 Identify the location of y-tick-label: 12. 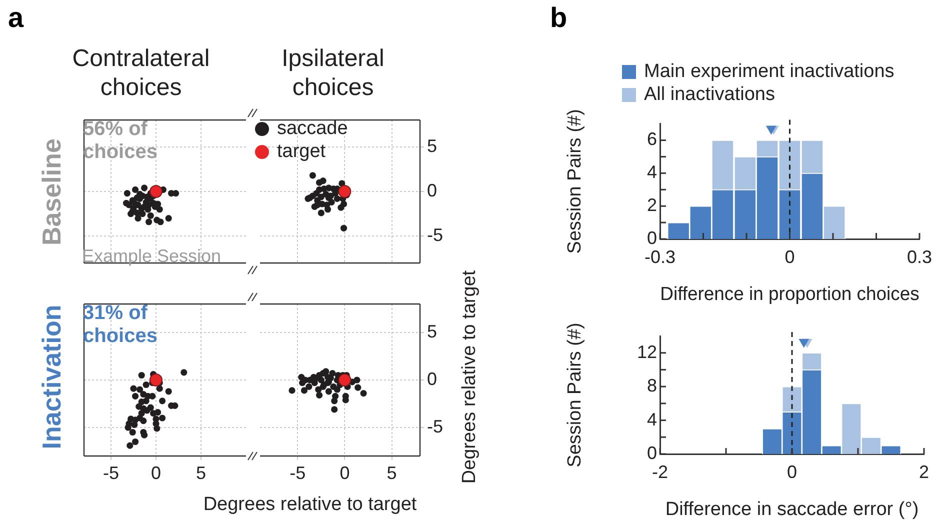
(646, 352).